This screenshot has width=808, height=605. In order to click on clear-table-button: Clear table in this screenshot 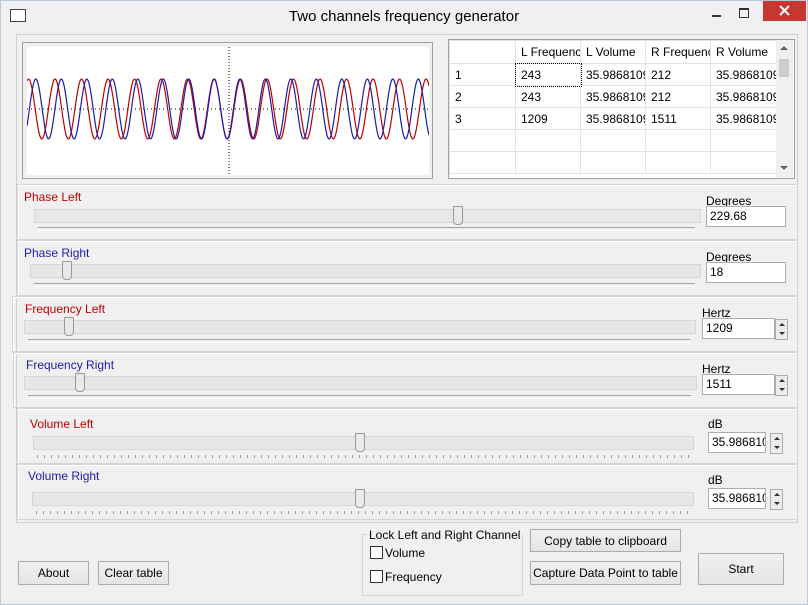, I will do `click(133, 573)`.